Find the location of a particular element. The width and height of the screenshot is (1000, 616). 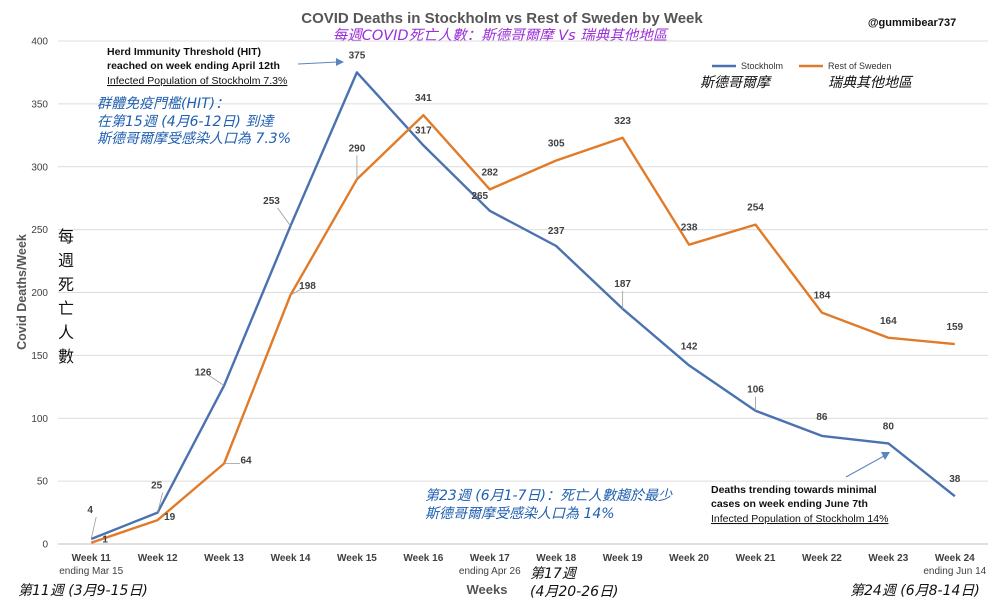

annotation-hit-zh-line1: 群體免疫門檻(HIT)： is located at coordinates (163, 104).